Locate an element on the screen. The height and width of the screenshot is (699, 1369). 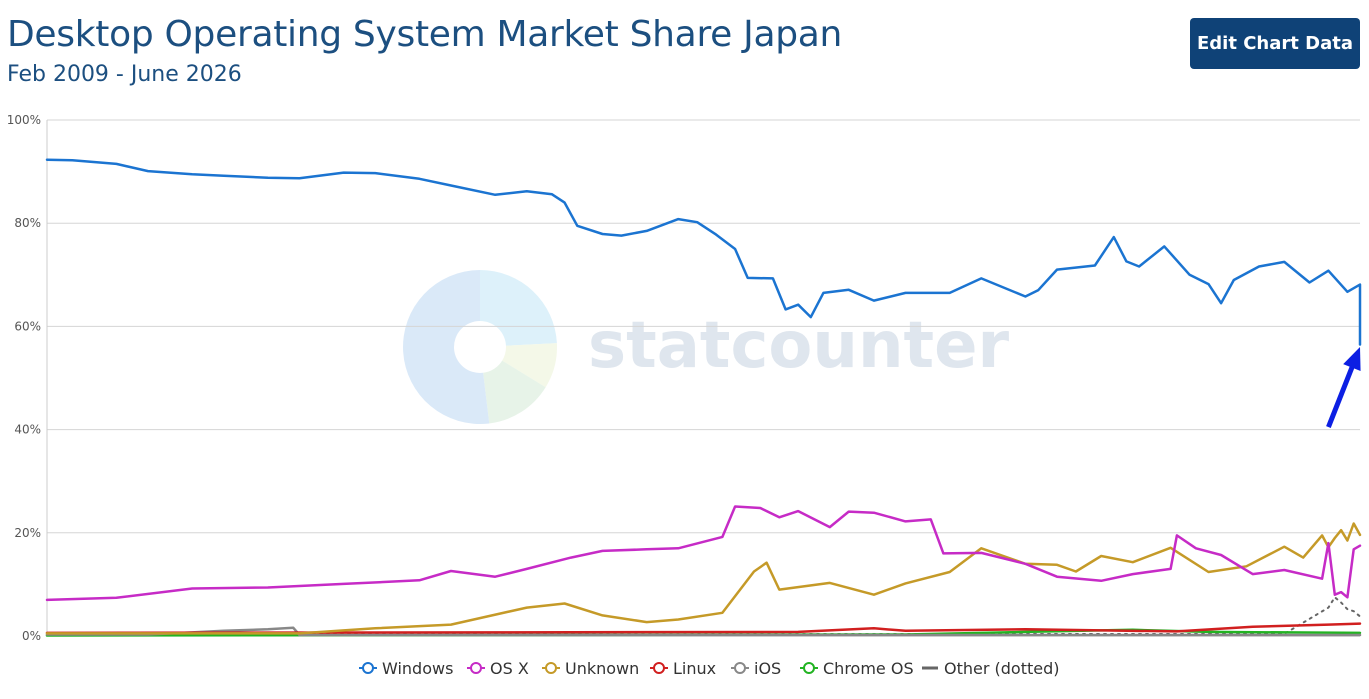
y-tick-label: 20% is located at coordinates (27, 533).